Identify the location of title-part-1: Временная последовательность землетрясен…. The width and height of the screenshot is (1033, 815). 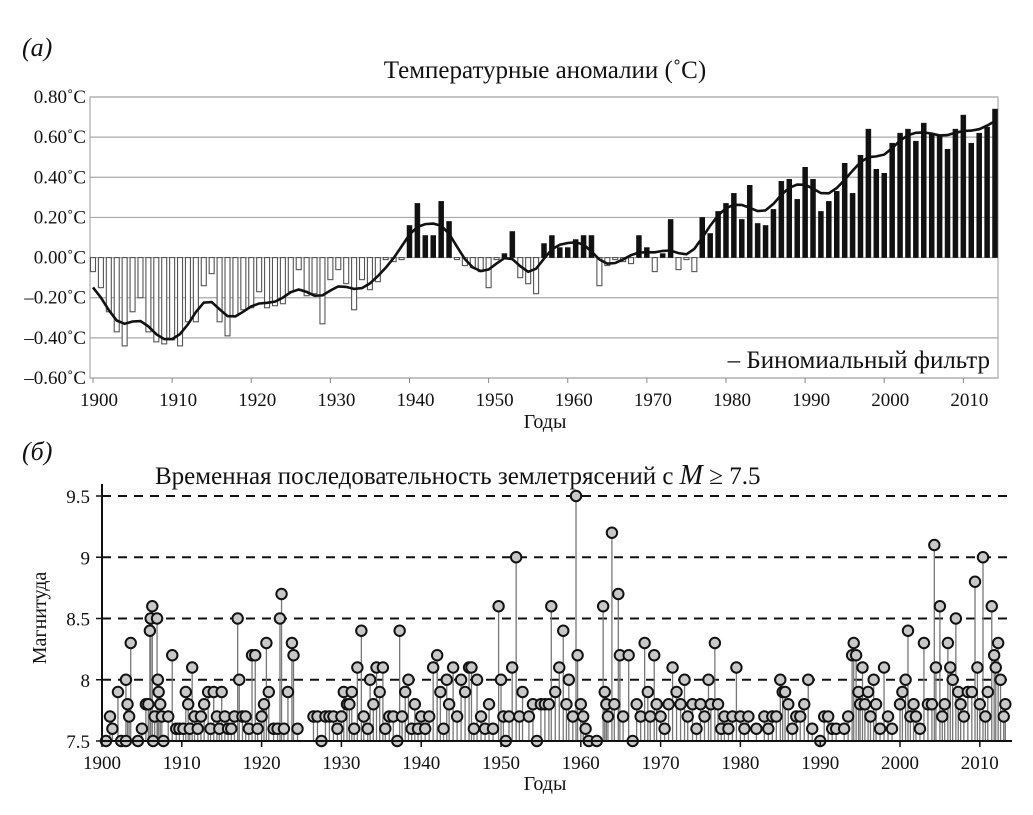
(417, 476).